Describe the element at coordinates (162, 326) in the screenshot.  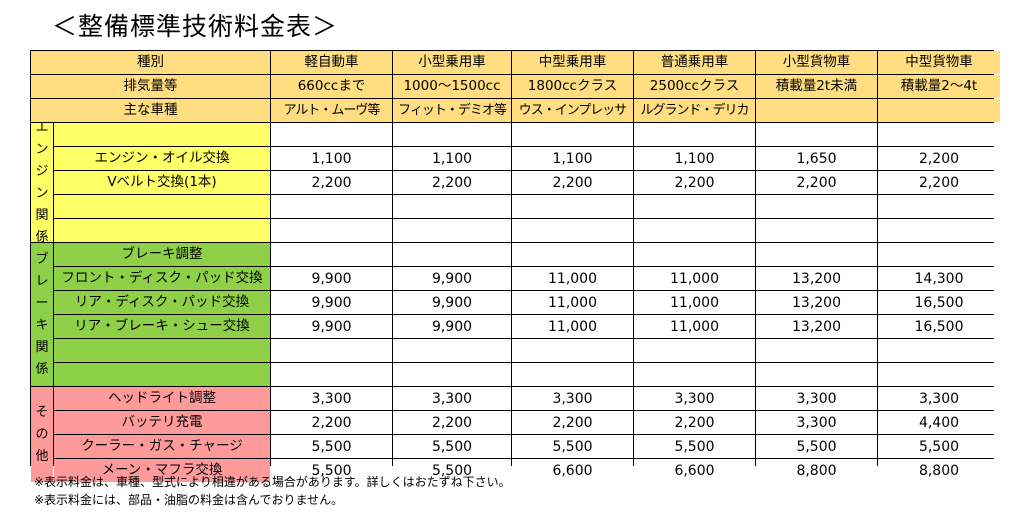
I see `service-item: リア・ブレーキ・シュー交換` at that location.